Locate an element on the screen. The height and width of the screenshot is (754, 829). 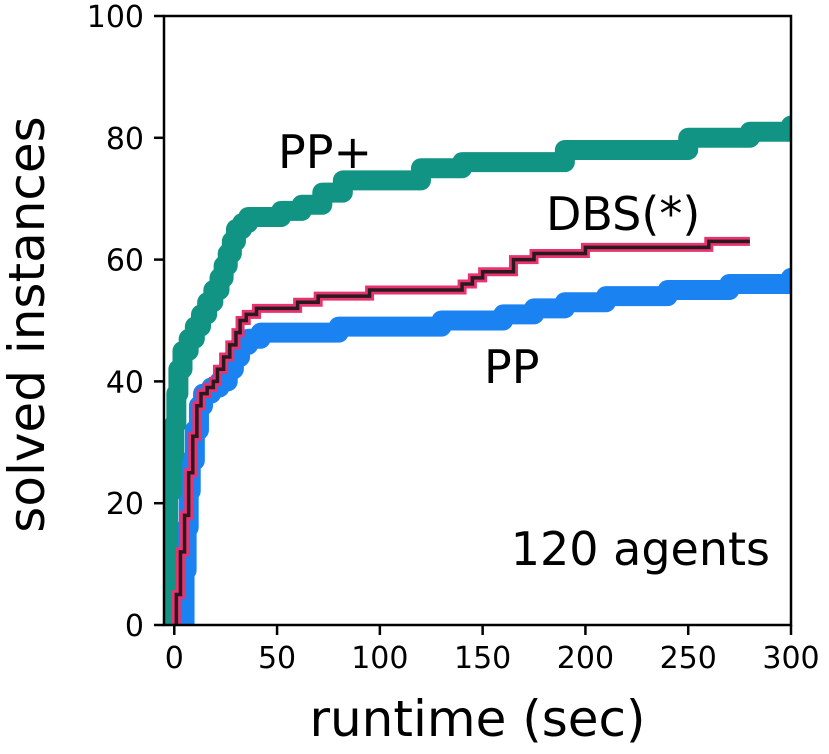
series-label-pp: PP is located at coordinates (511, 367).